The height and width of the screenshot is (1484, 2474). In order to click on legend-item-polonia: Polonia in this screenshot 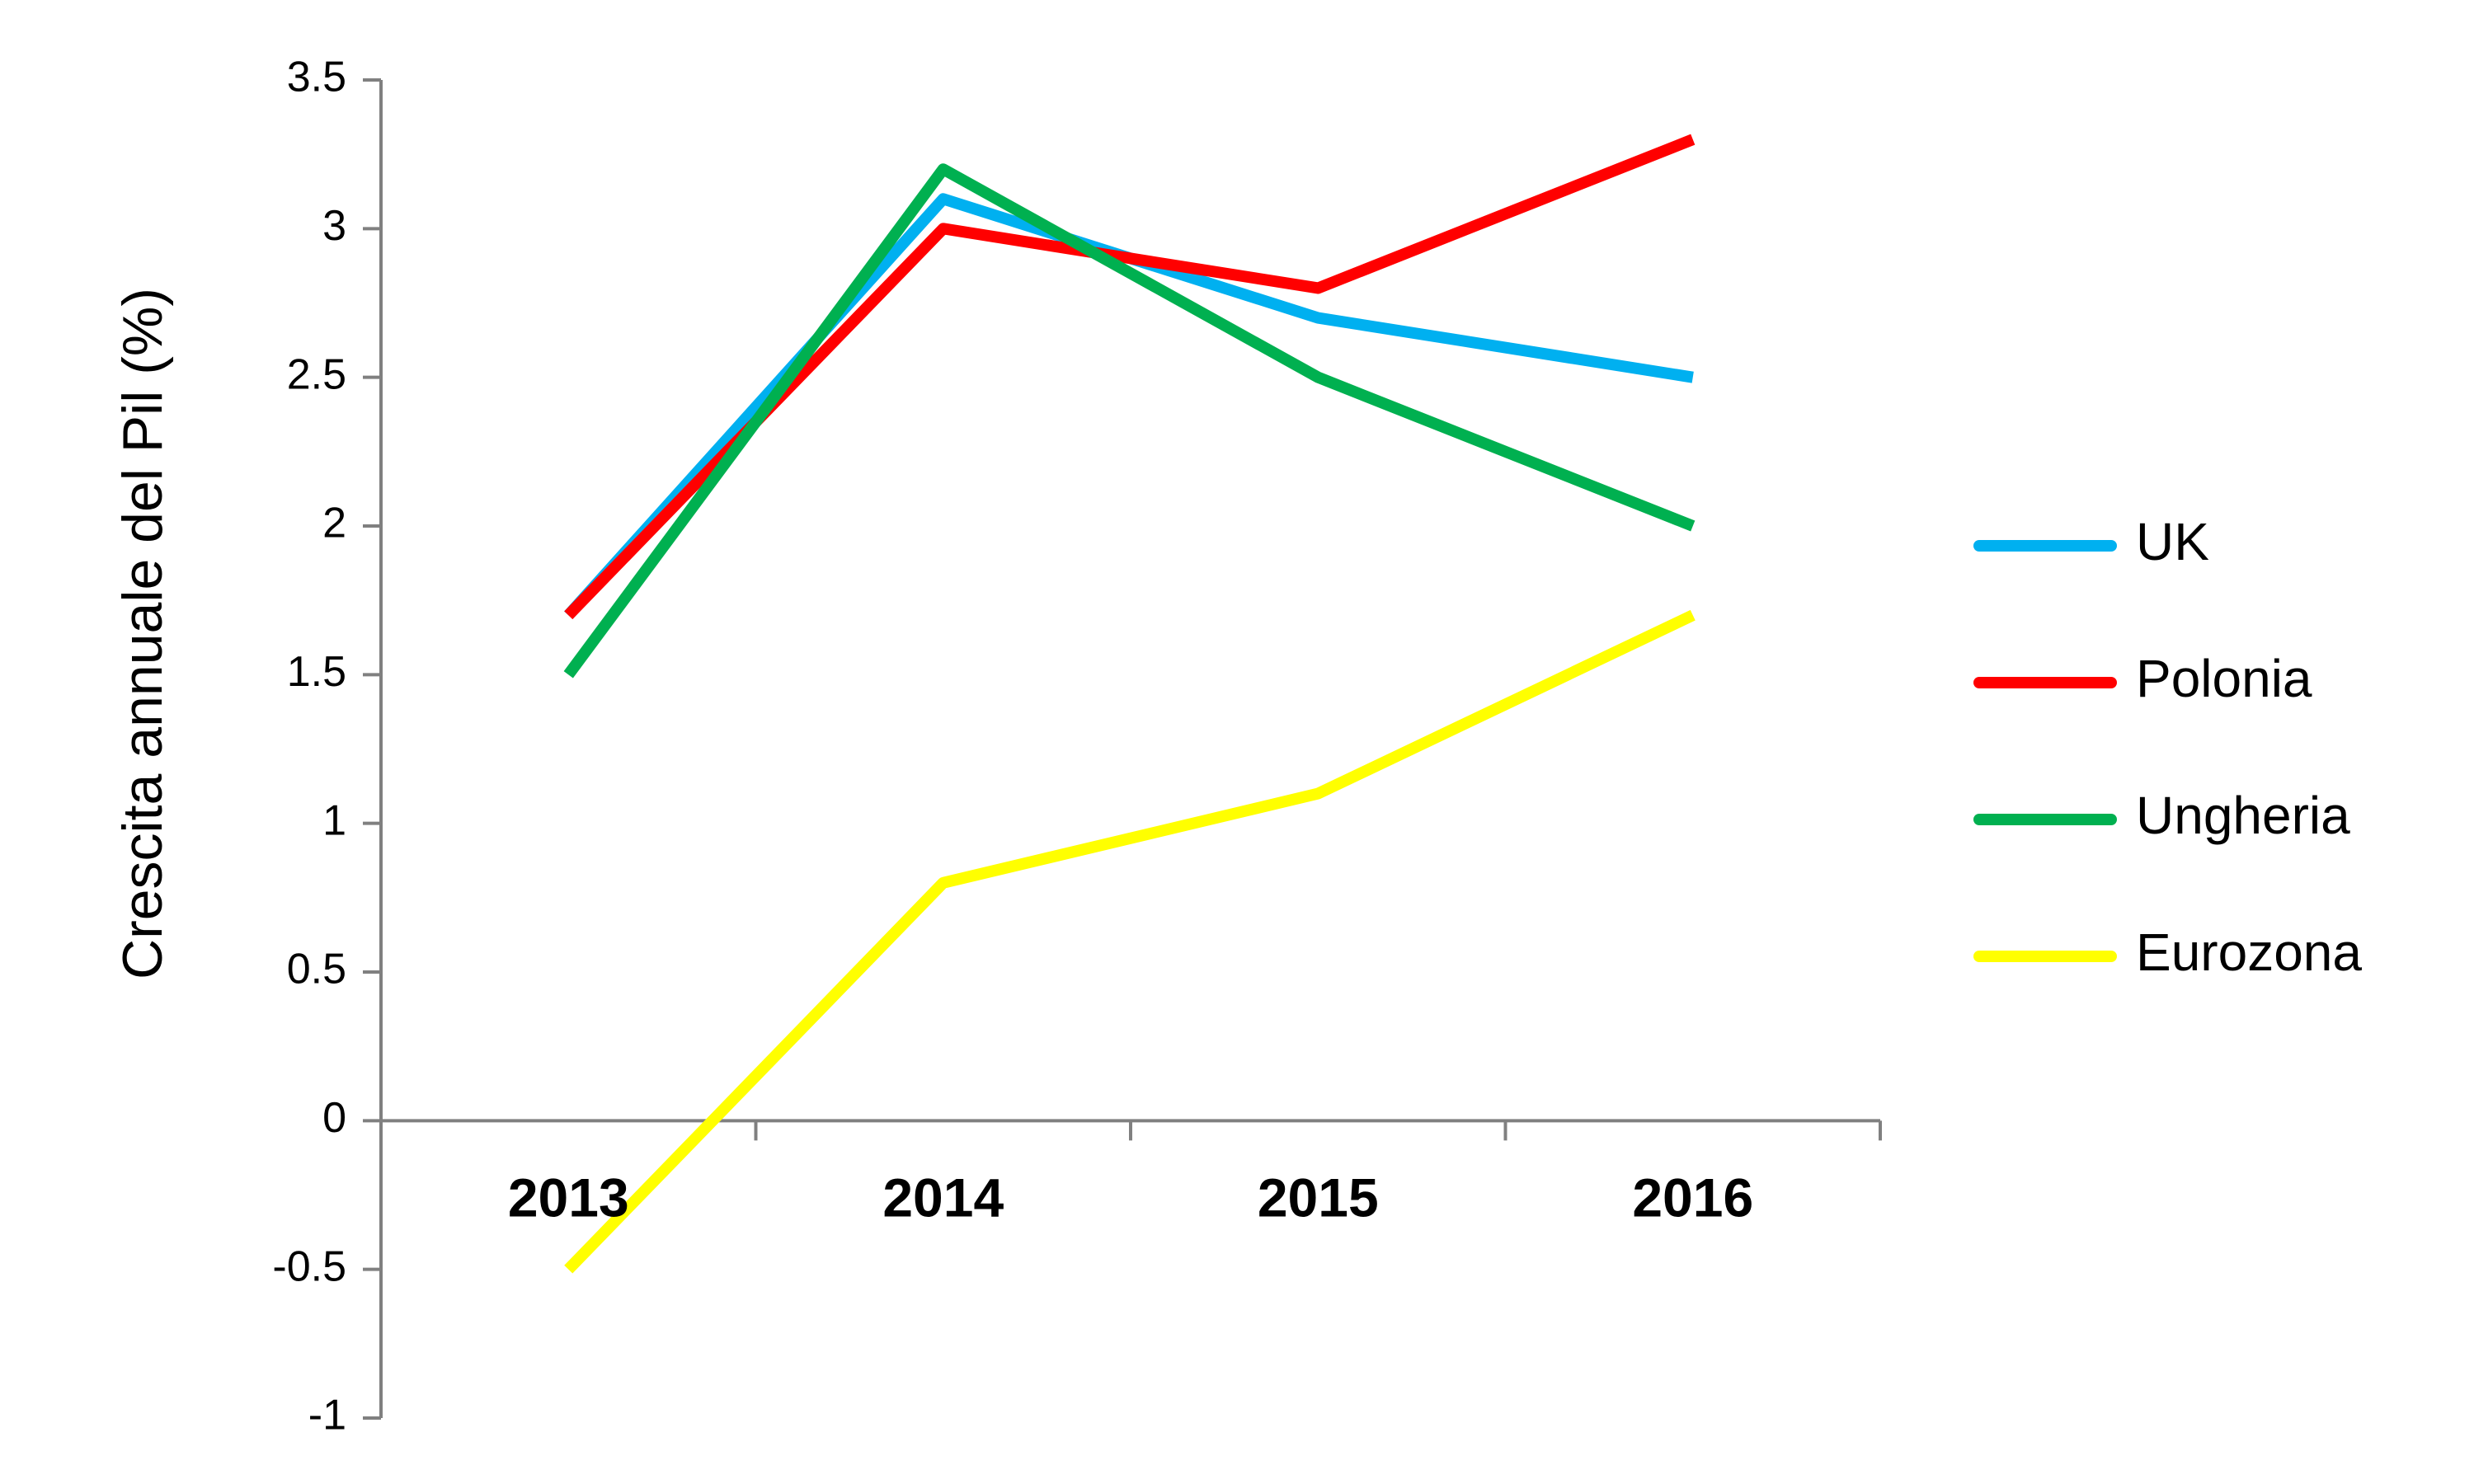, I will do `click(2142, 678)`.